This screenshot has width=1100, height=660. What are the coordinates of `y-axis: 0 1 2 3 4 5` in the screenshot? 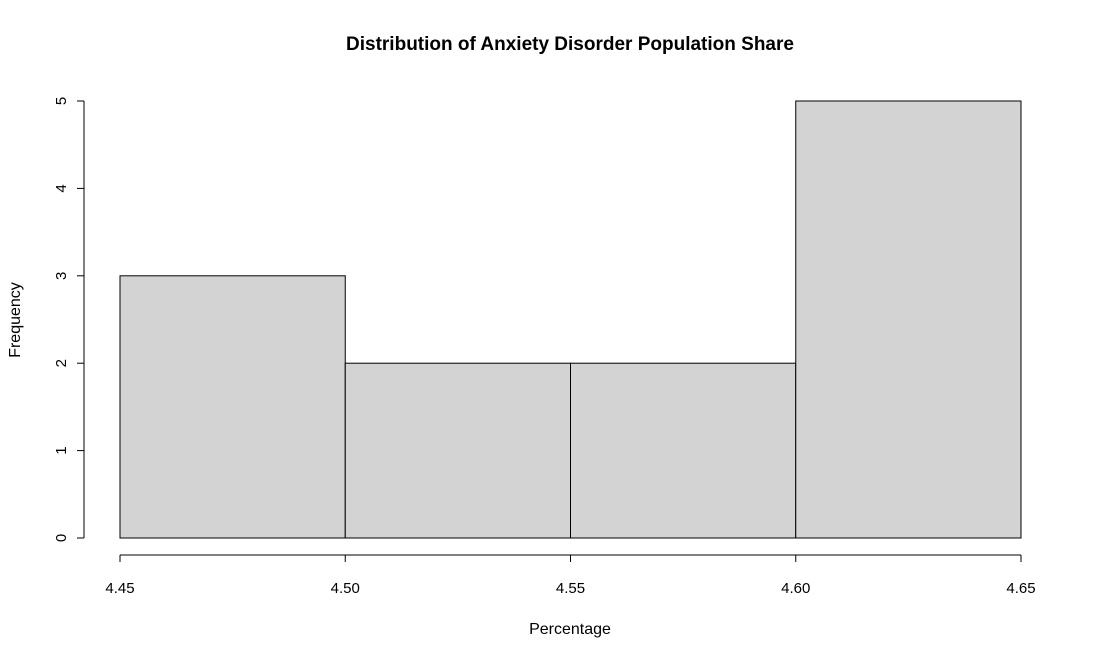 It's located at (69, 319).